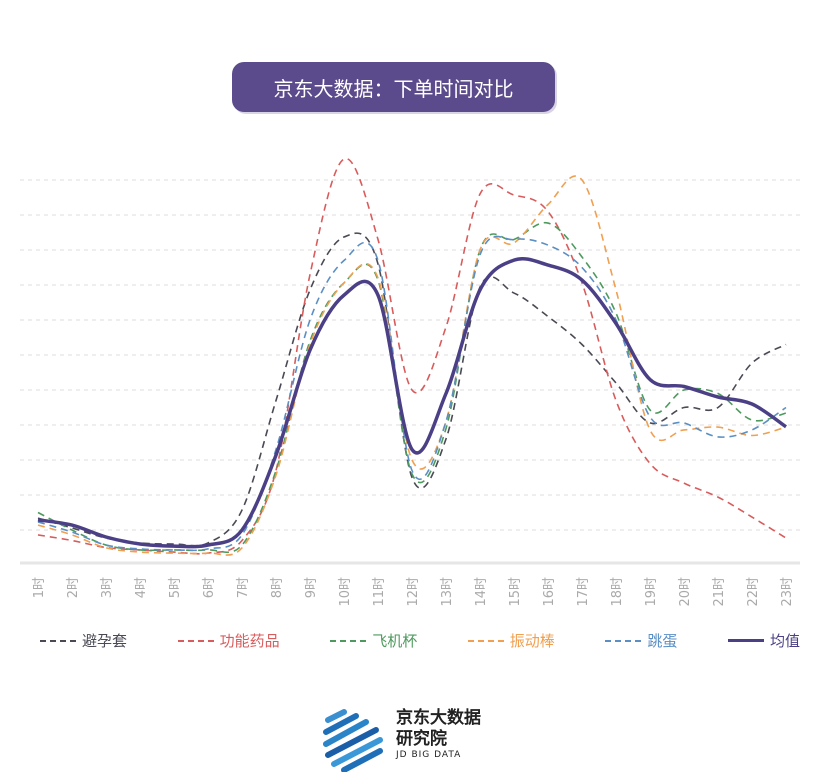 This screenshot has width=829, height=772. What do you see at coordinates (39, 587) in the screenshot?
I see `x-tick-label: 1时` at bounding box center [39, 587].